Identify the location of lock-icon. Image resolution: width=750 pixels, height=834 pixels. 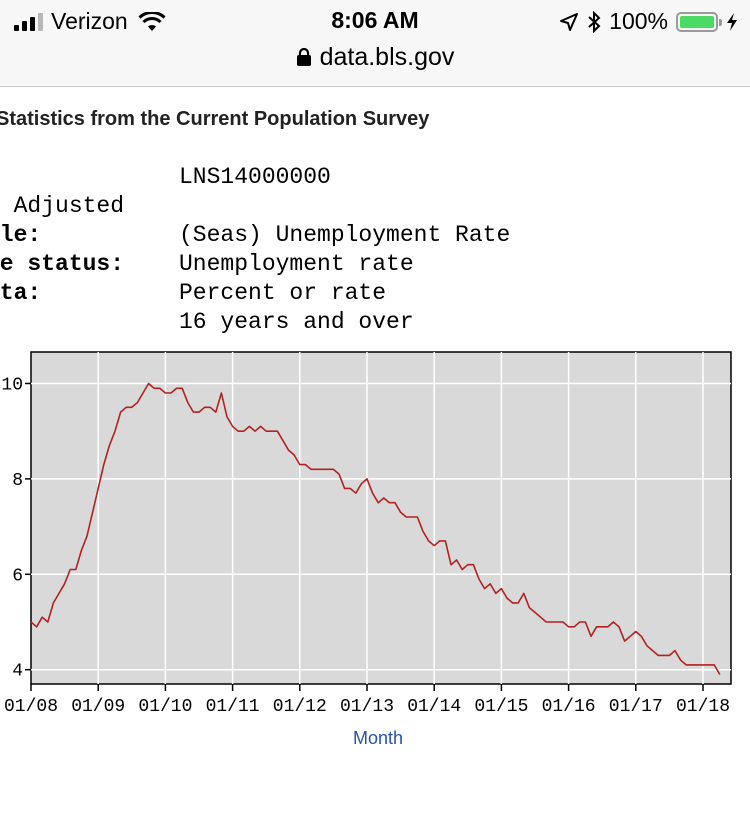
(303, 56).